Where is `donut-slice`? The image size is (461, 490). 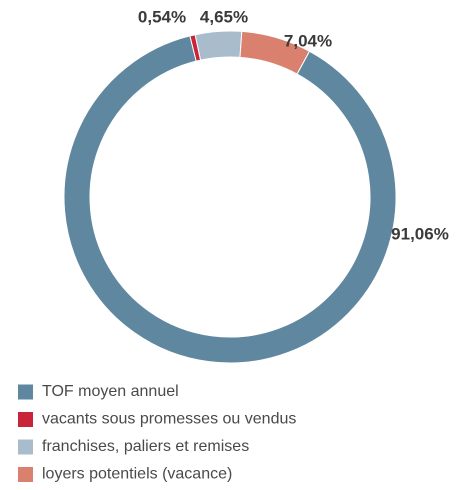
donut-slice is located at coordinates (218, 45).